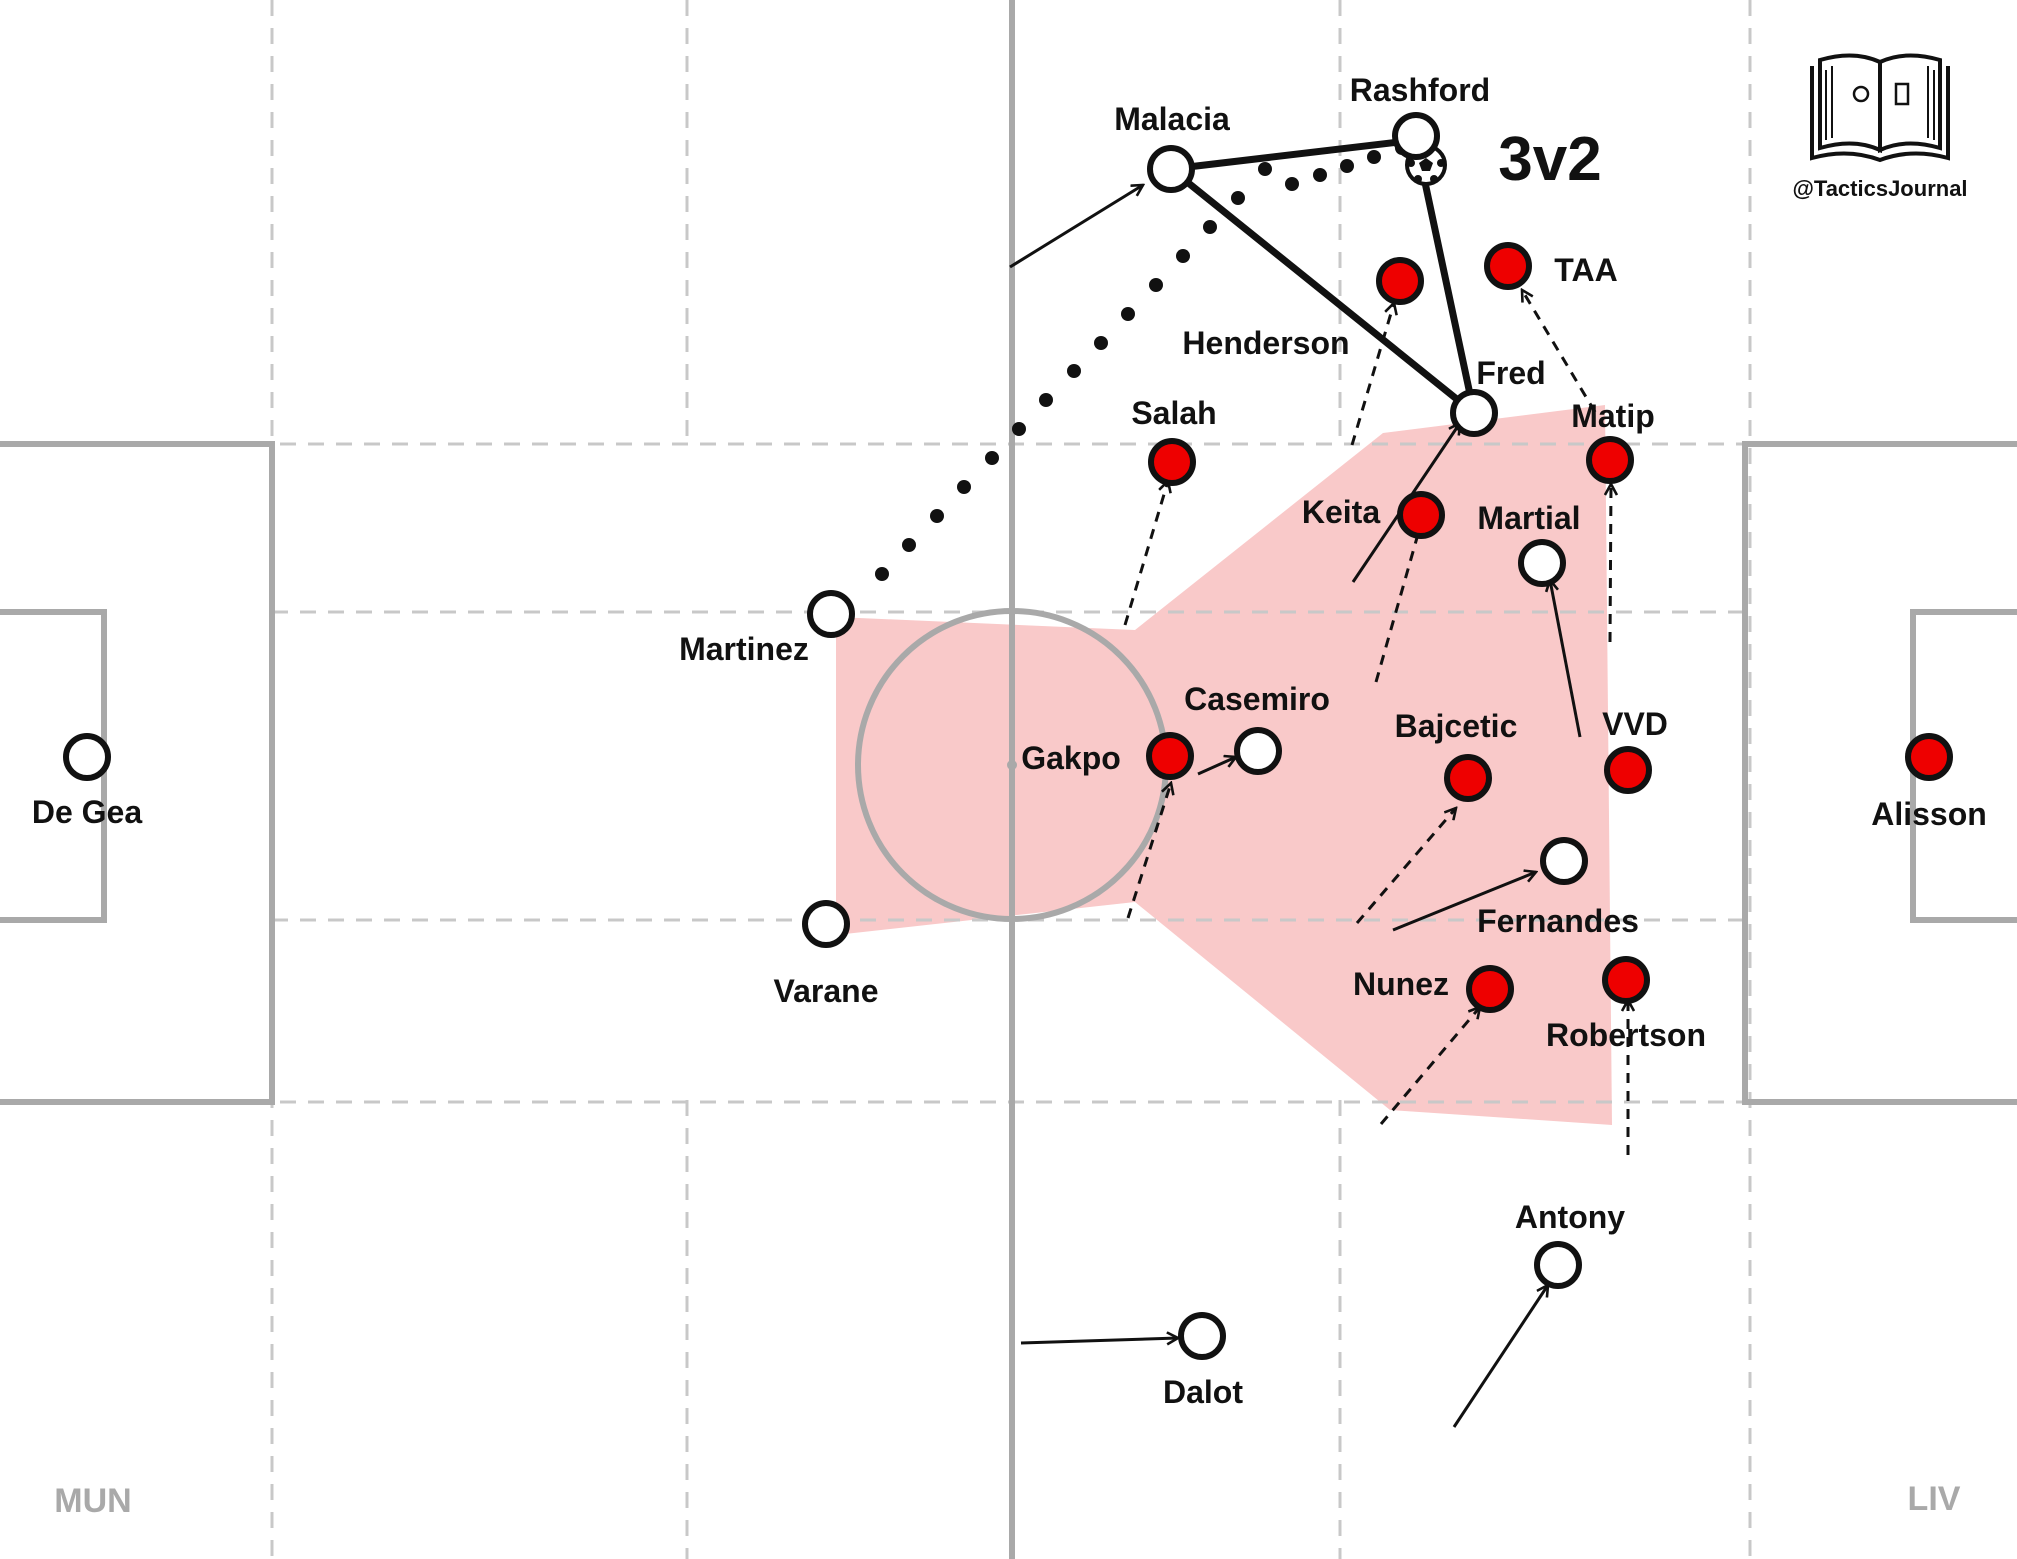 This screenshot has height=1559, width=2017. Describe the element at coordinates (1549, 159) in the screenshot. I see `overload-annotation: 3v2` at that location.